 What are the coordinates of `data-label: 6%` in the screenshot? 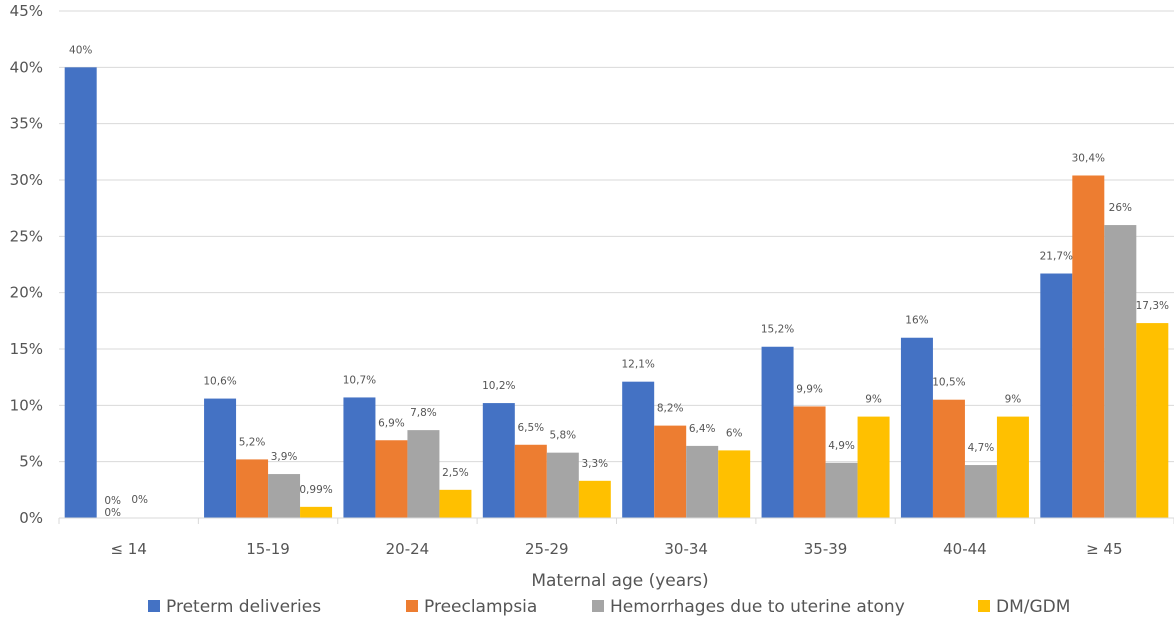 It's located at (734, 433).